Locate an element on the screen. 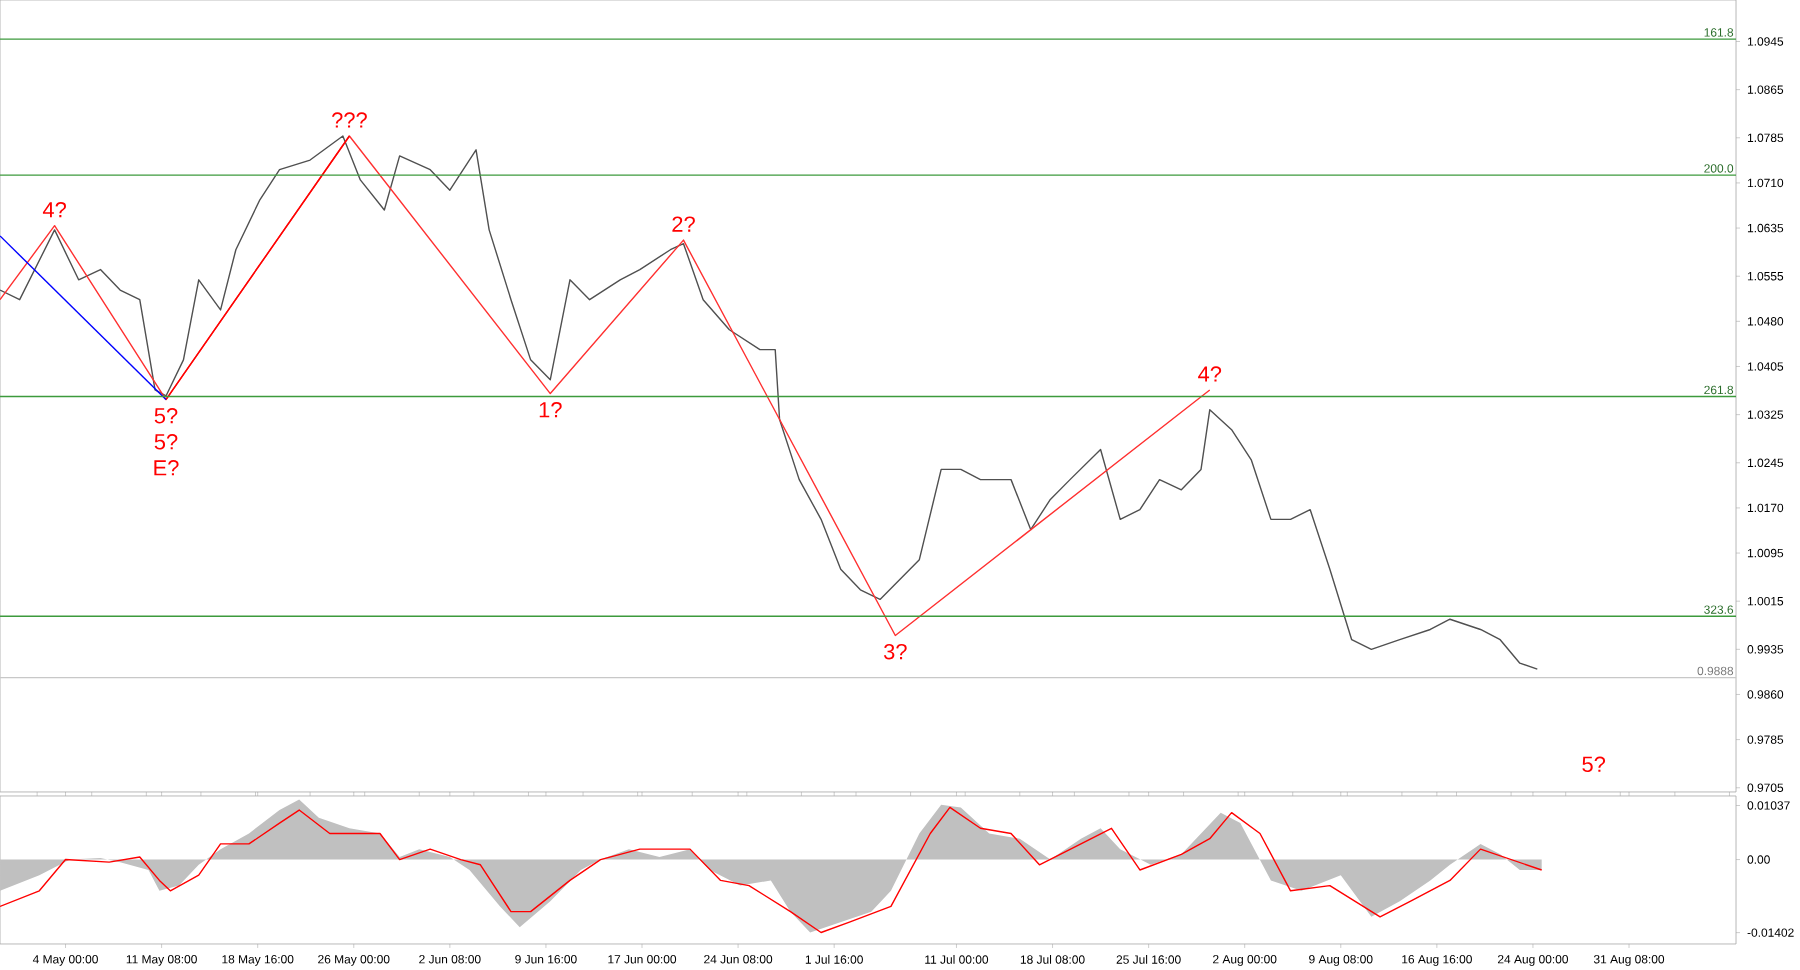 The width and height of the screenshot is (1800, 970). annotation: ??? is located at coordinates (349, 120).